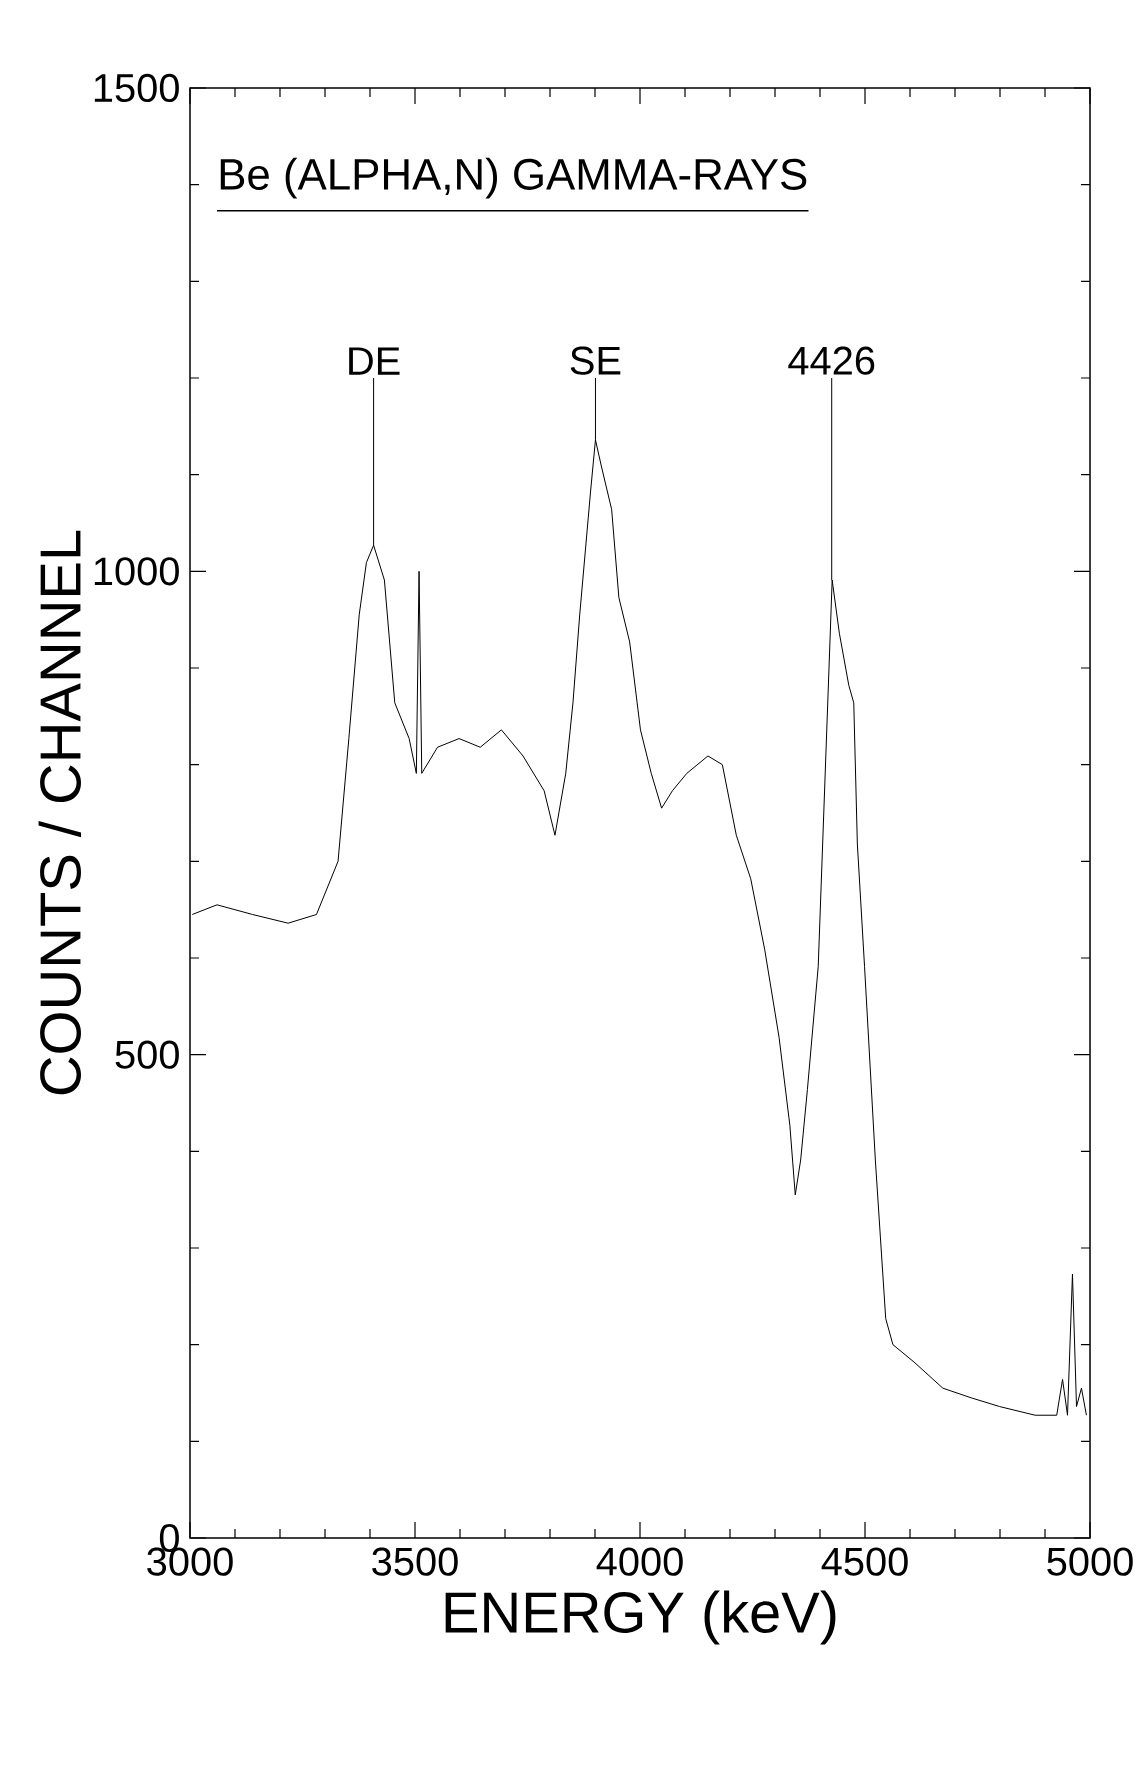 This screenshot has width=1140, height=1768. What do you see at coordinates (1090, 1561) in the screenshot?
I see `x-tick-label: 5000` at bounding box center [1090, 1561].